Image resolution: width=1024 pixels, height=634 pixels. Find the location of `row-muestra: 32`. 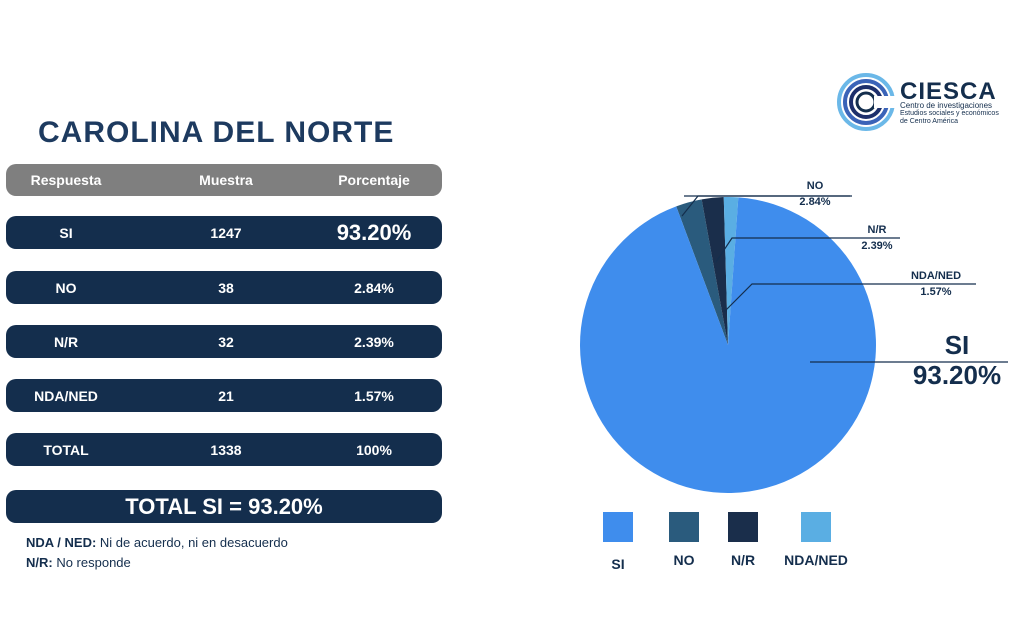

row-muestra: 32 is located at coordinates (226, 341).